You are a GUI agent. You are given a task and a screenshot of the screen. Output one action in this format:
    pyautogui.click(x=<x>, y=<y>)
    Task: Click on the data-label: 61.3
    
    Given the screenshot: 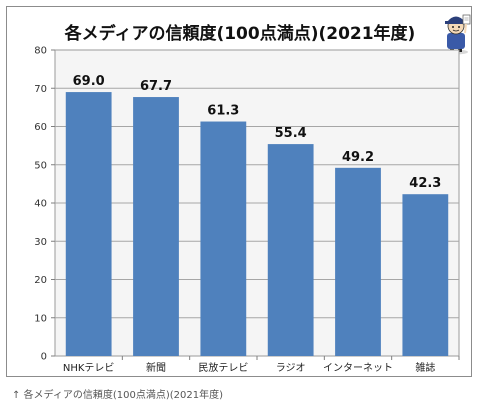 What is the action you would take?
    pyautogui.click(x=223, y=111)
    